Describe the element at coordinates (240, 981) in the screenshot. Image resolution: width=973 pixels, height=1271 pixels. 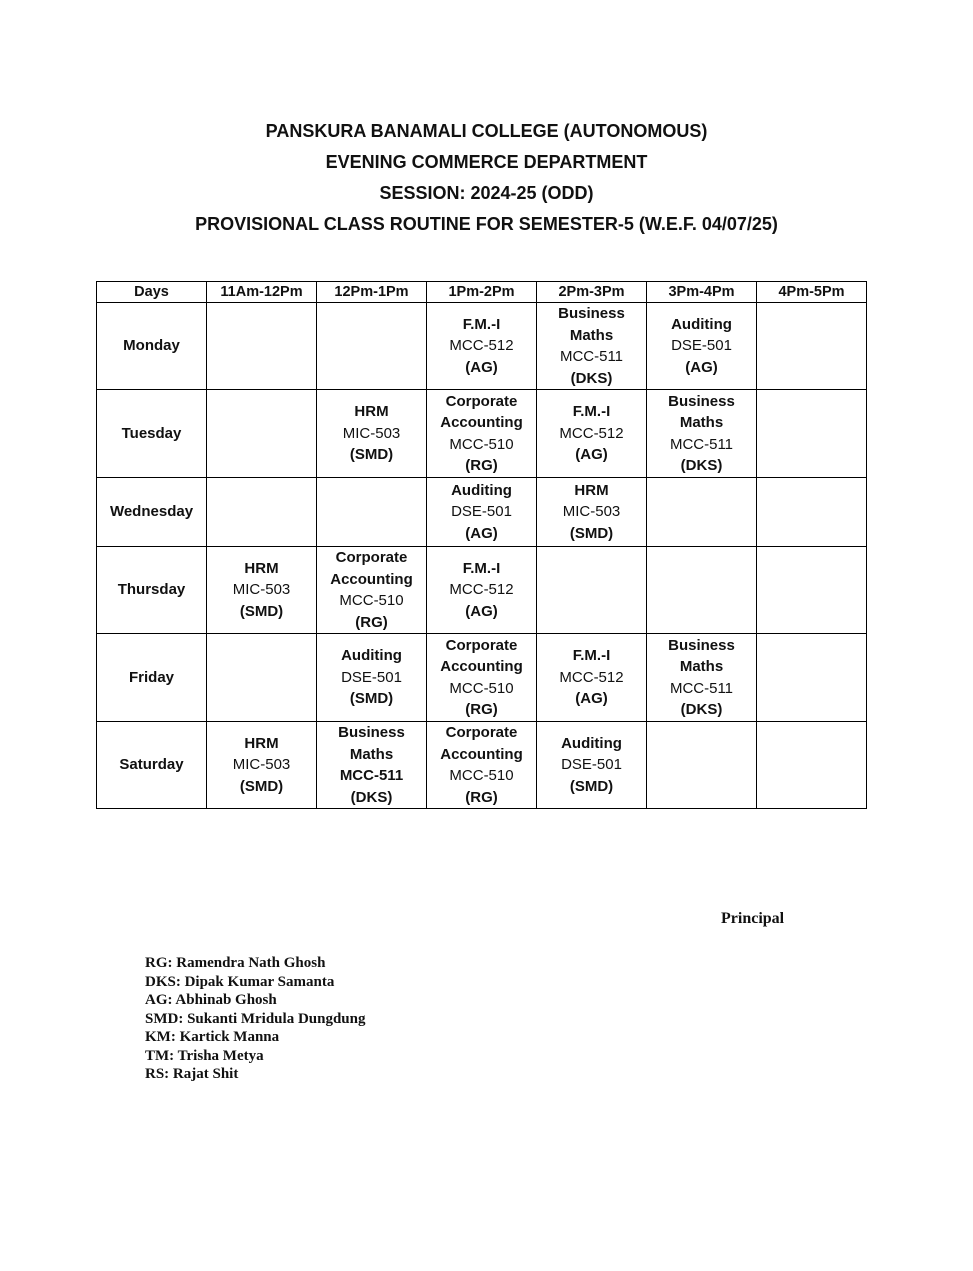
I see `legend-entry: DKS: Dipak Kumar Samanta` at that location.